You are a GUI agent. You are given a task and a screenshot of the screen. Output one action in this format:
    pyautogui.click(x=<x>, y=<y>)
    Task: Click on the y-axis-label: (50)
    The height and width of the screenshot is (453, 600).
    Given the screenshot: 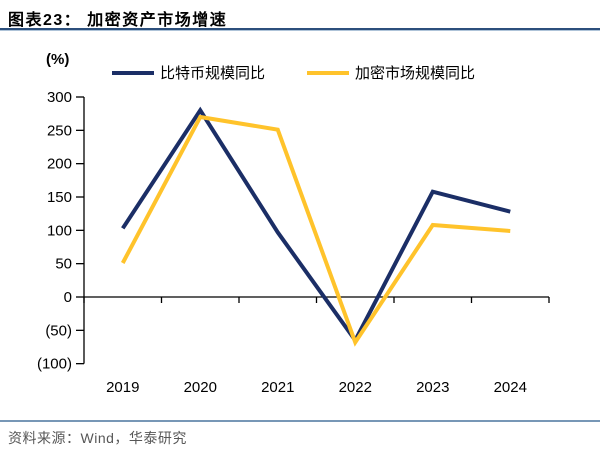 What is the action you would take?
    pyautogui.click(x=58, y=330)
    